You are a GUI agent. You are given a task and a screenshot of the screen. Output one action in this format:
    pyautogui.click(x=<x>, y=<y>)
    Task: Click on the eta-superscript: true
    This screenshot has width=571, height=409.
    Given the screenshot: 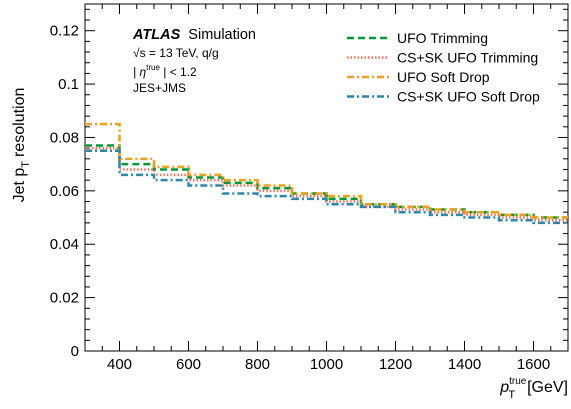 What is the action you would take?
    pyautogui.click(x=153, y=67)
    